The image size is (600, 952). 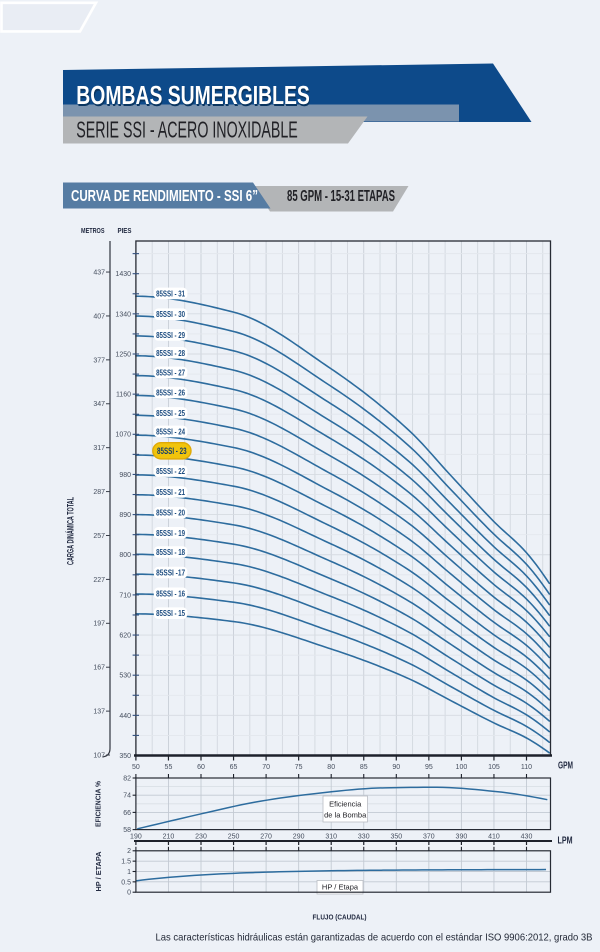 I want to click on svg-text: CARGA DINÁMICA TOTAL, so click(x=70, y=531).